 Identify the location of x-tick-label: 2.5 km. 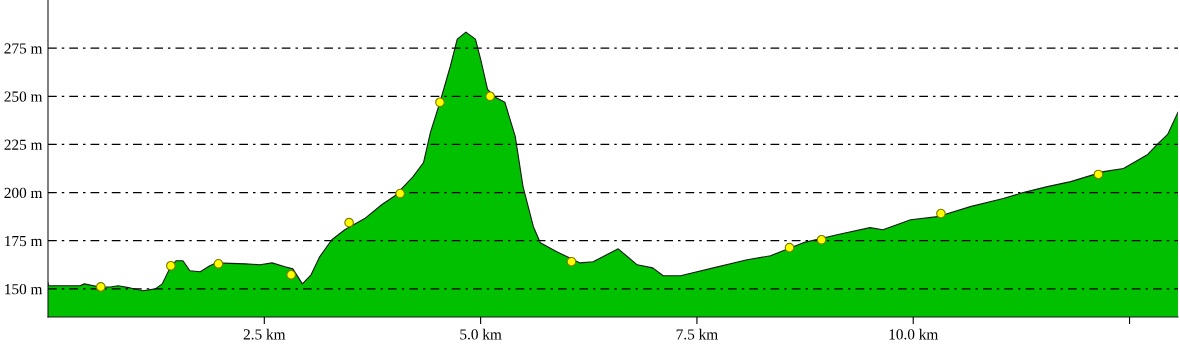
(264, 334).